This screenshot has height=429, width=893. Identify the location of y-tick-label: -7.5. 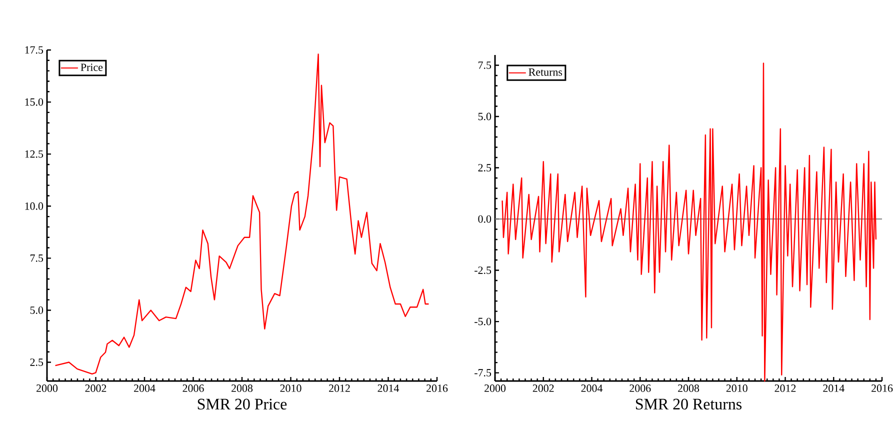
(483, 372).